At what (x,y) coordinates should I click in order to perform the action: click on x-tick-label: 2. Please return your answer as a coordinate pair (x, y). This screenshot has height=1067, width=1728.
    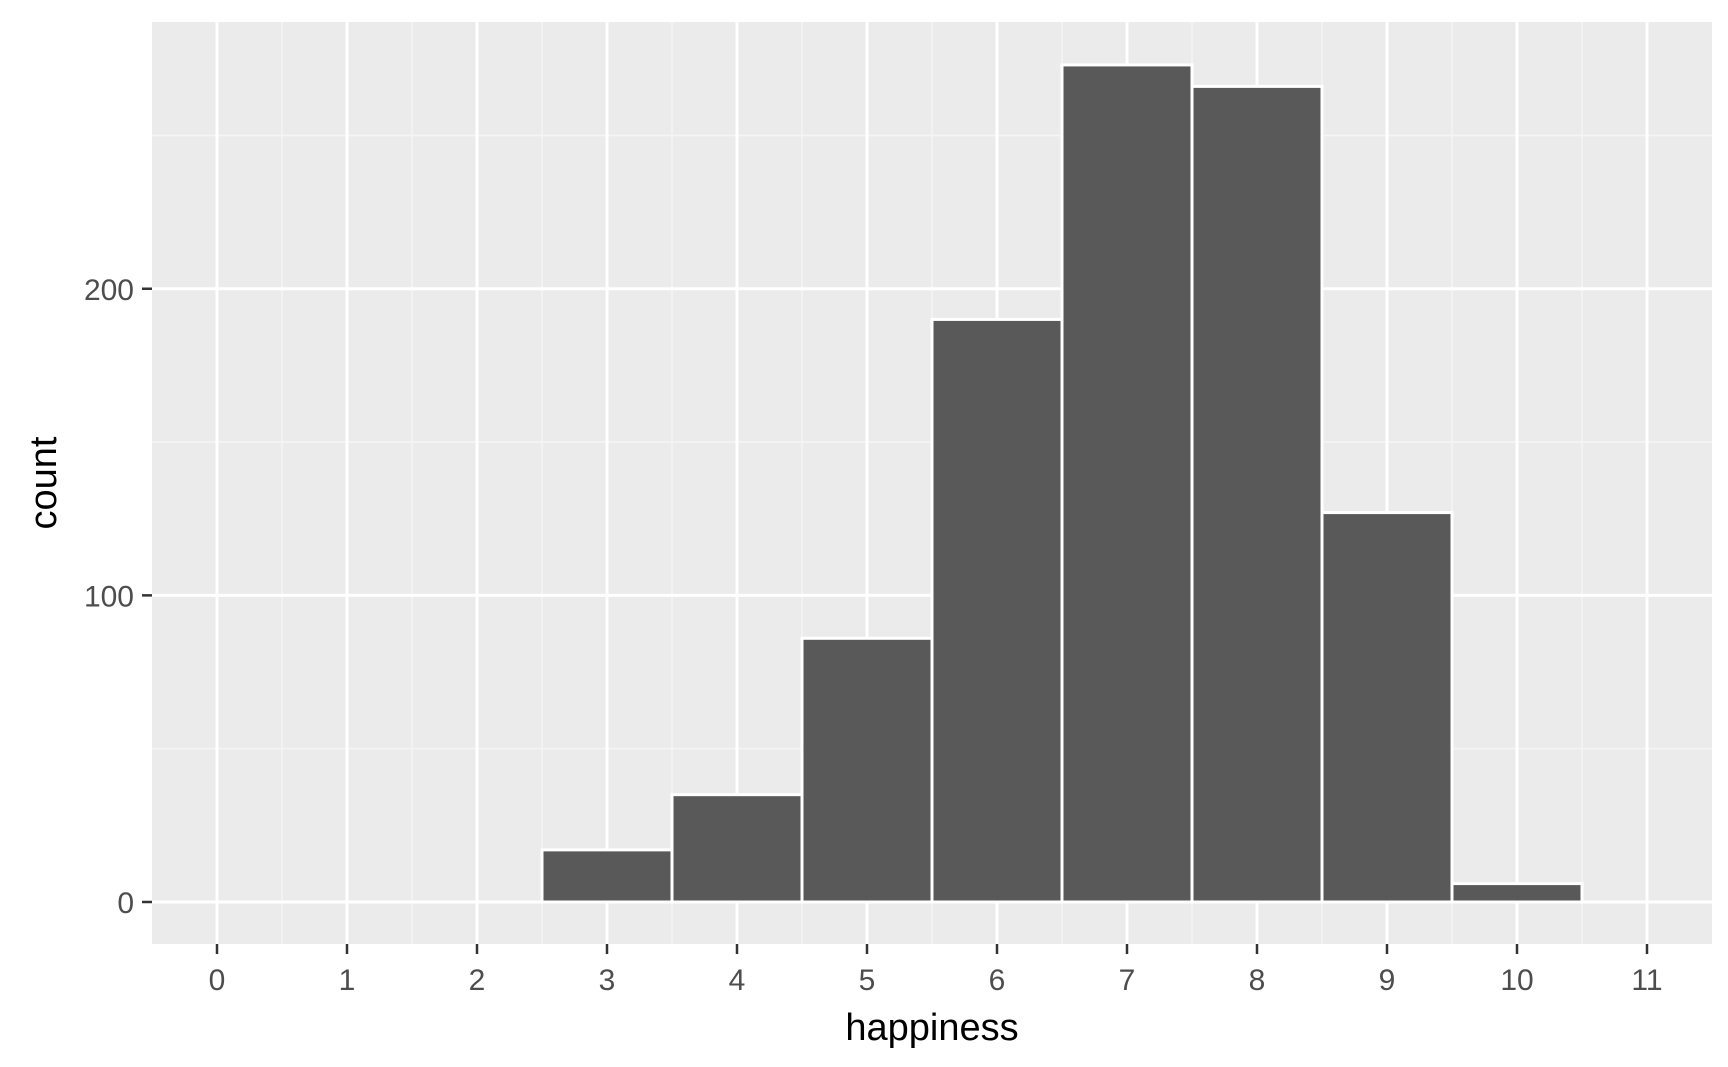
    Looking at the image, I should click on (477, 980).